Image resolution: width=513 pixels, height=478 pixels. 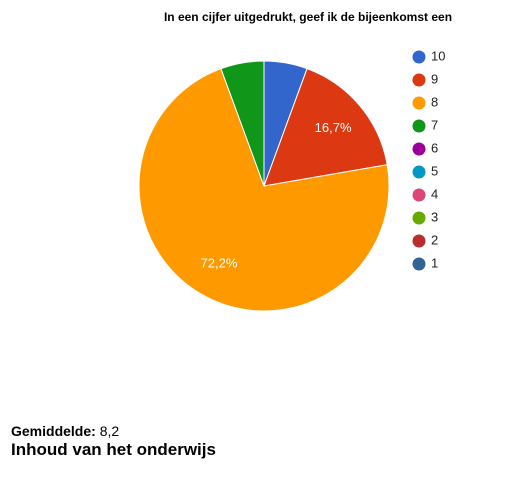 I want to click on average: Gemiddelde: 8,2, so click(x=65, y=431).